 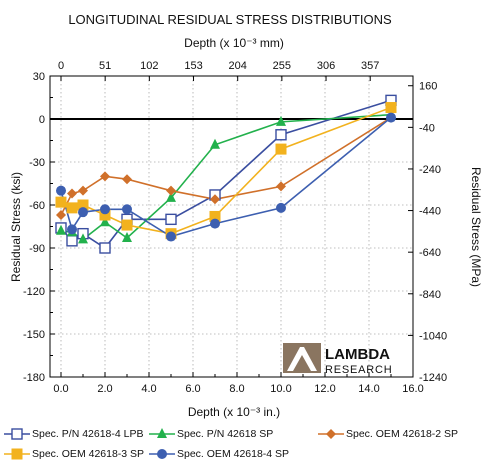 What do you see at coordinates (412, 389) in the screenshot?
I see `x-tick-label-8: 16.0` at bounding box center [412, 389].